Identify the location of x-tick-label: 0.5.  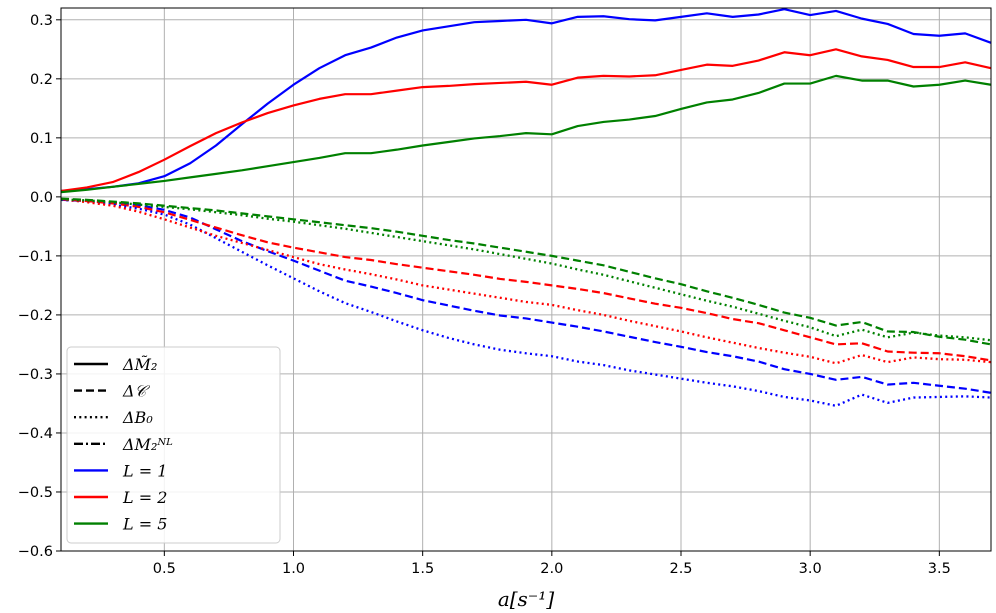
(164, 569).